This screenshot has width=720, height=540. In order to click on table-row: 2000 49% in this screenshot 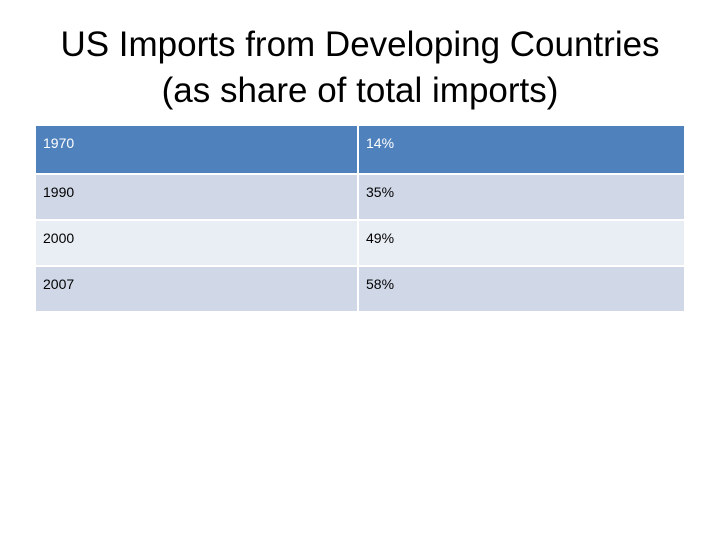, I will do `click(360, 243)`.